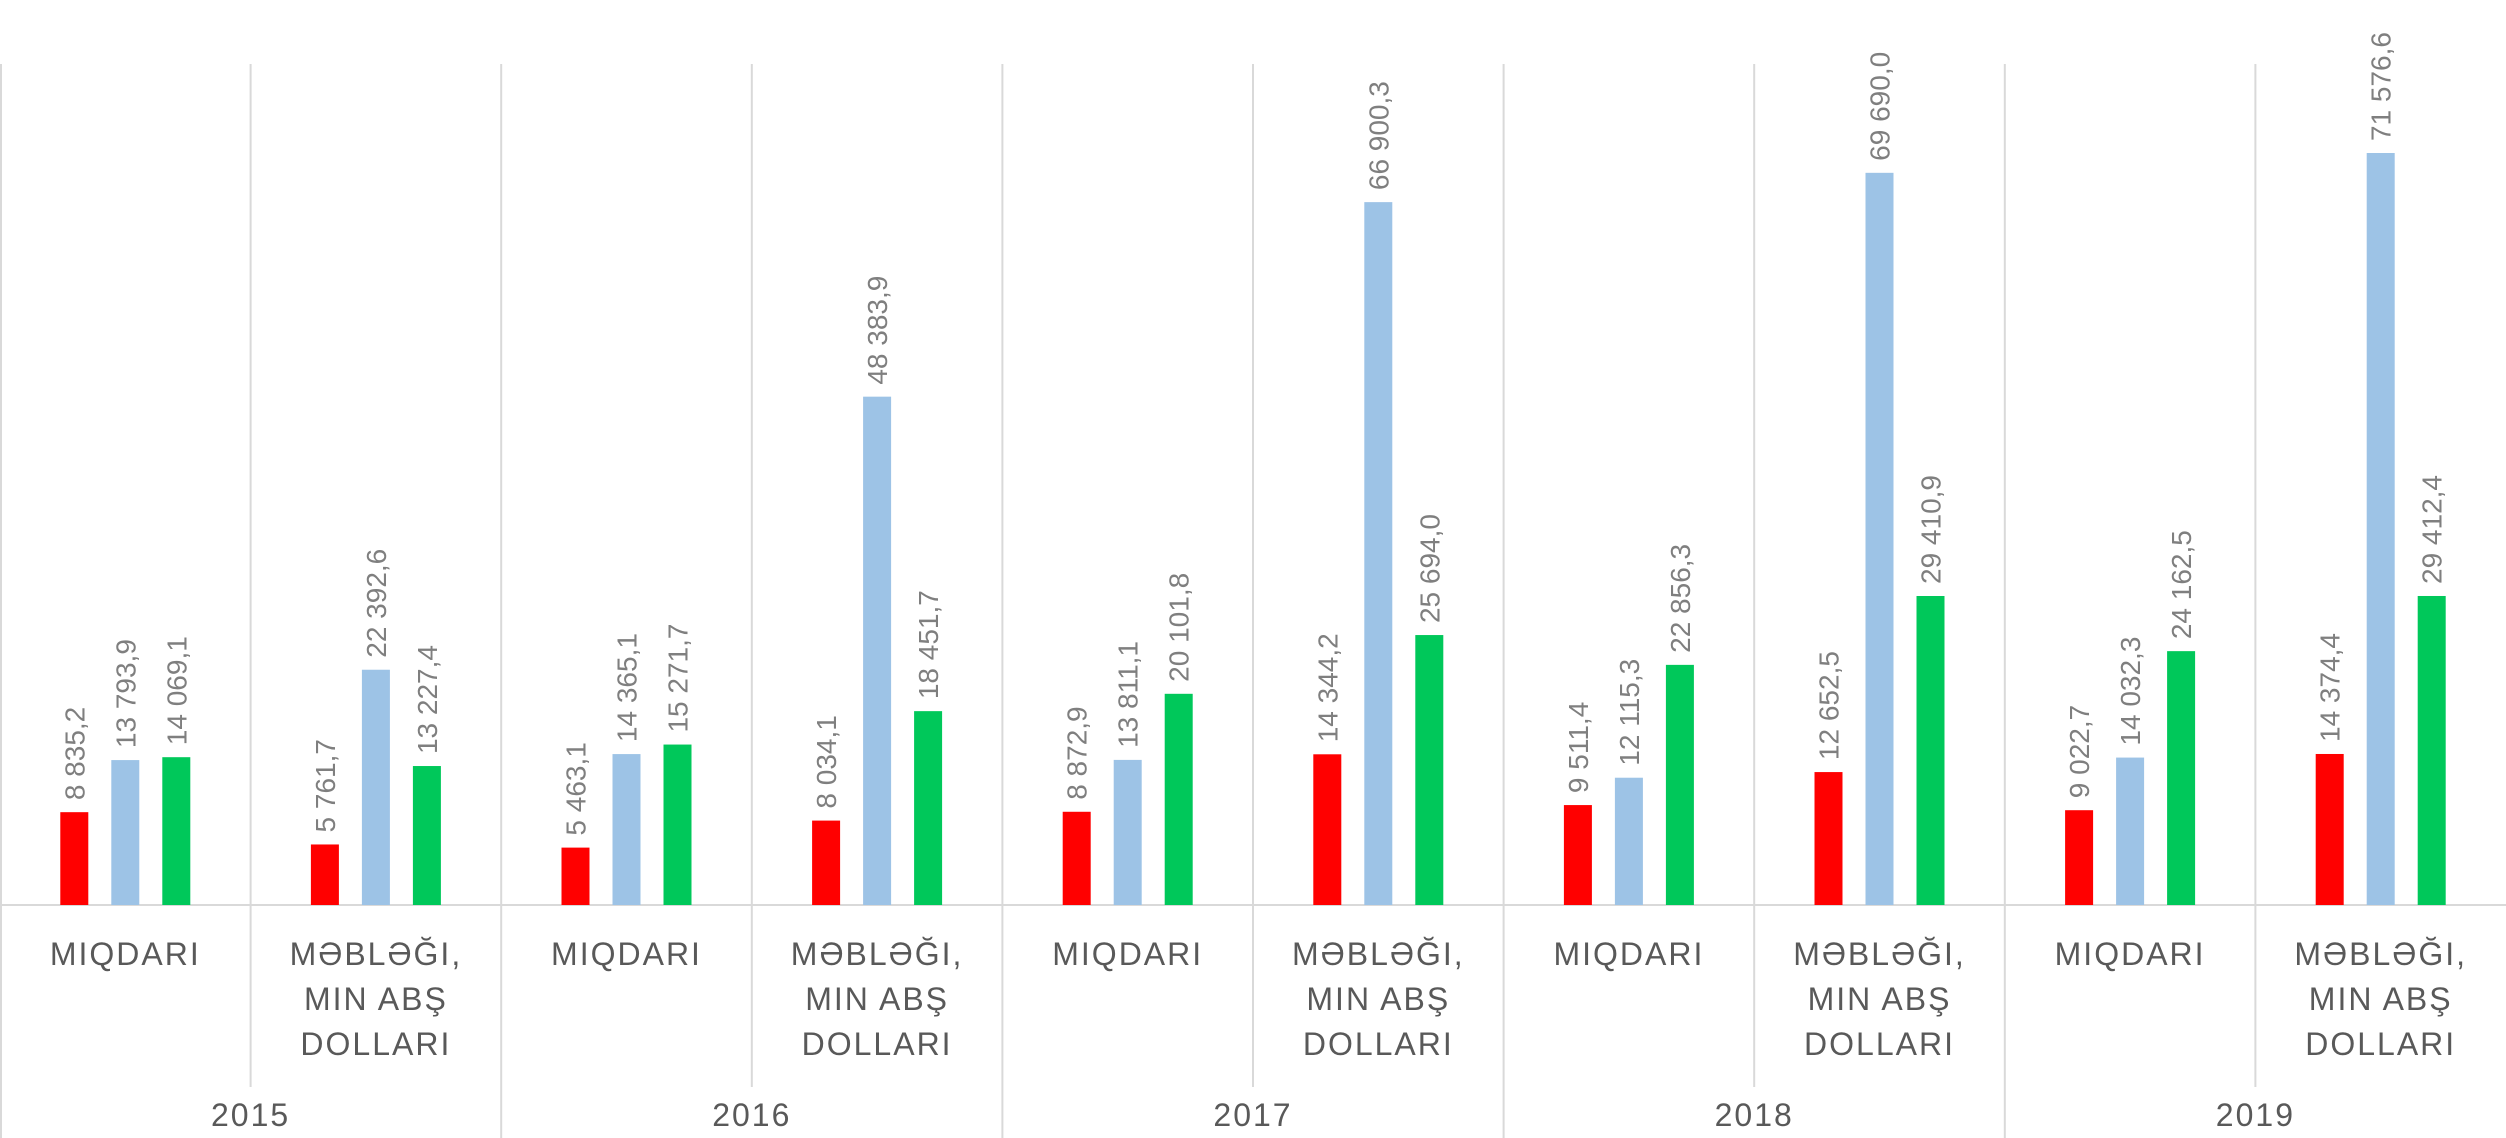 The height and width of the screenshot is (1138, 2506). I want to click on value-label: 9 022,7, so click(2079, 751).